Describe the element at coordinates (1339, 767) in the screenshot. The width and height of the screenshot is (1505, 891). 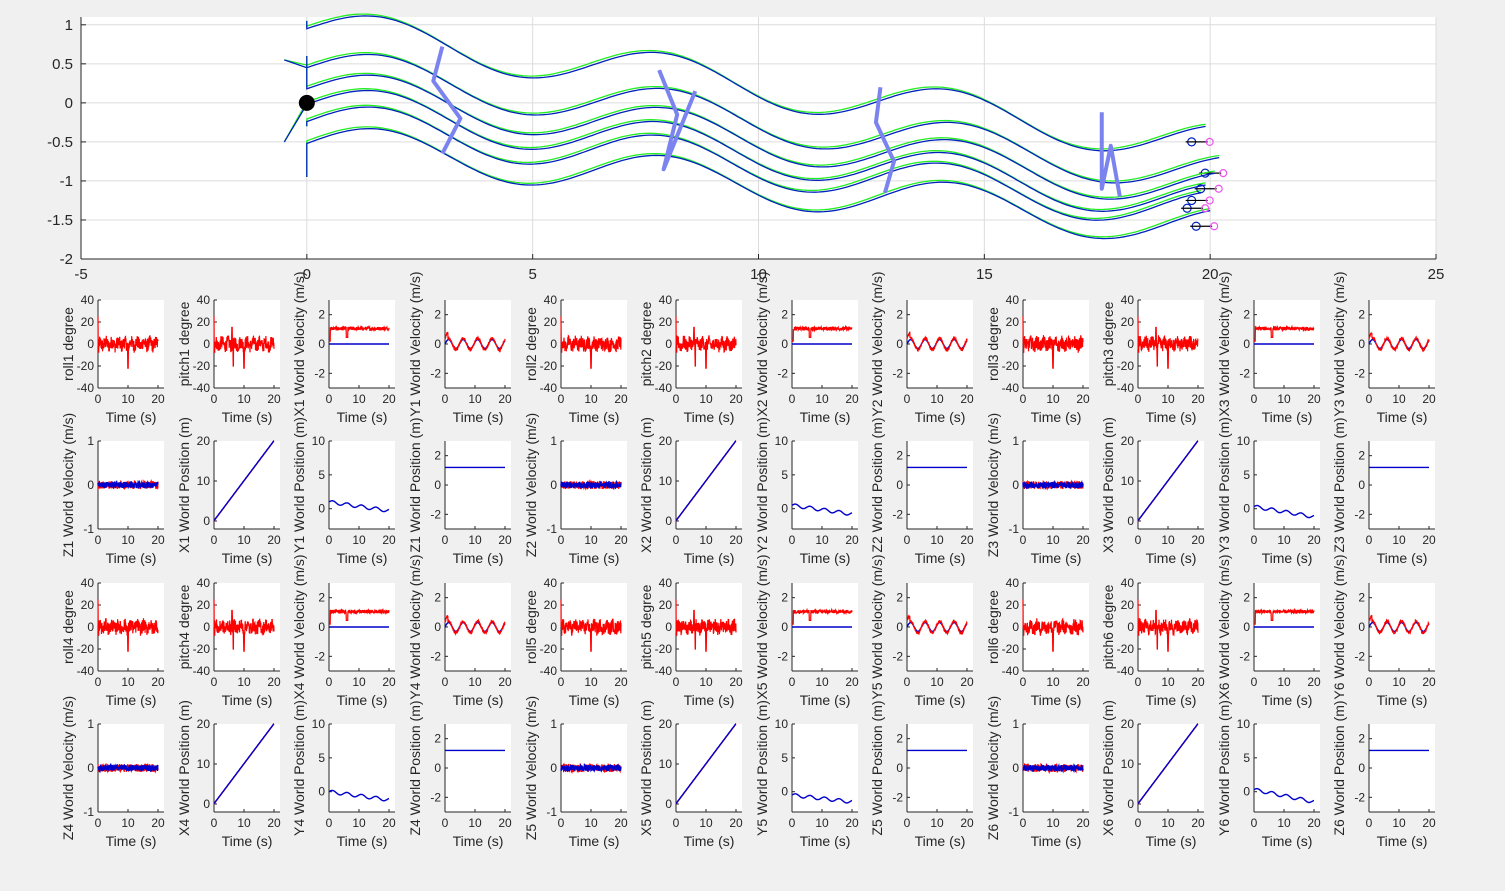
I see `subplot-ylabel: Z6 World Position (m)` at that location.